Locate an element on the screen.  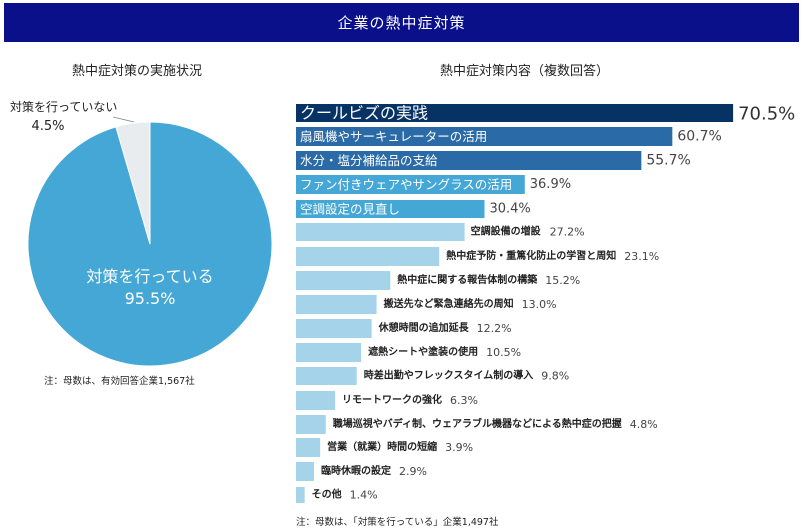
pie-label-not-implemented: 対策を行っていない is located at coordinates (63, 107).